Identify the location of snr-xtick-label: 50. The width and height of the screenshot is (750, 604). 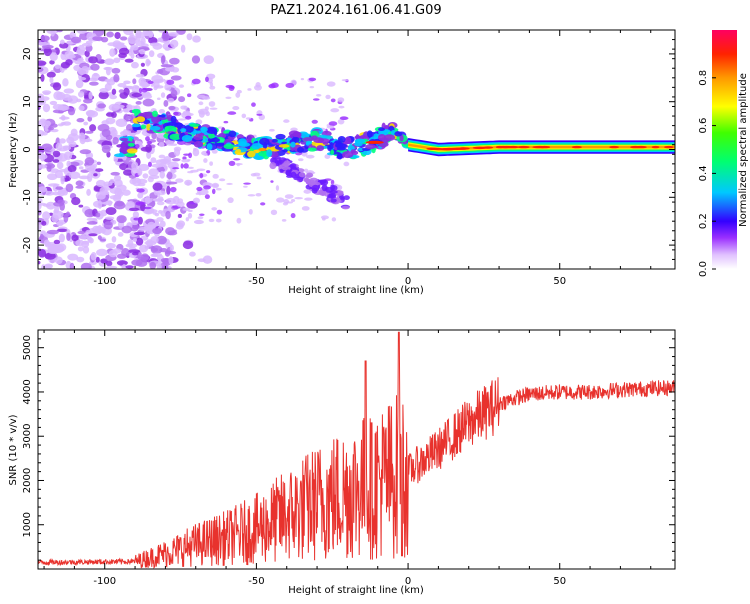
(559, 581).